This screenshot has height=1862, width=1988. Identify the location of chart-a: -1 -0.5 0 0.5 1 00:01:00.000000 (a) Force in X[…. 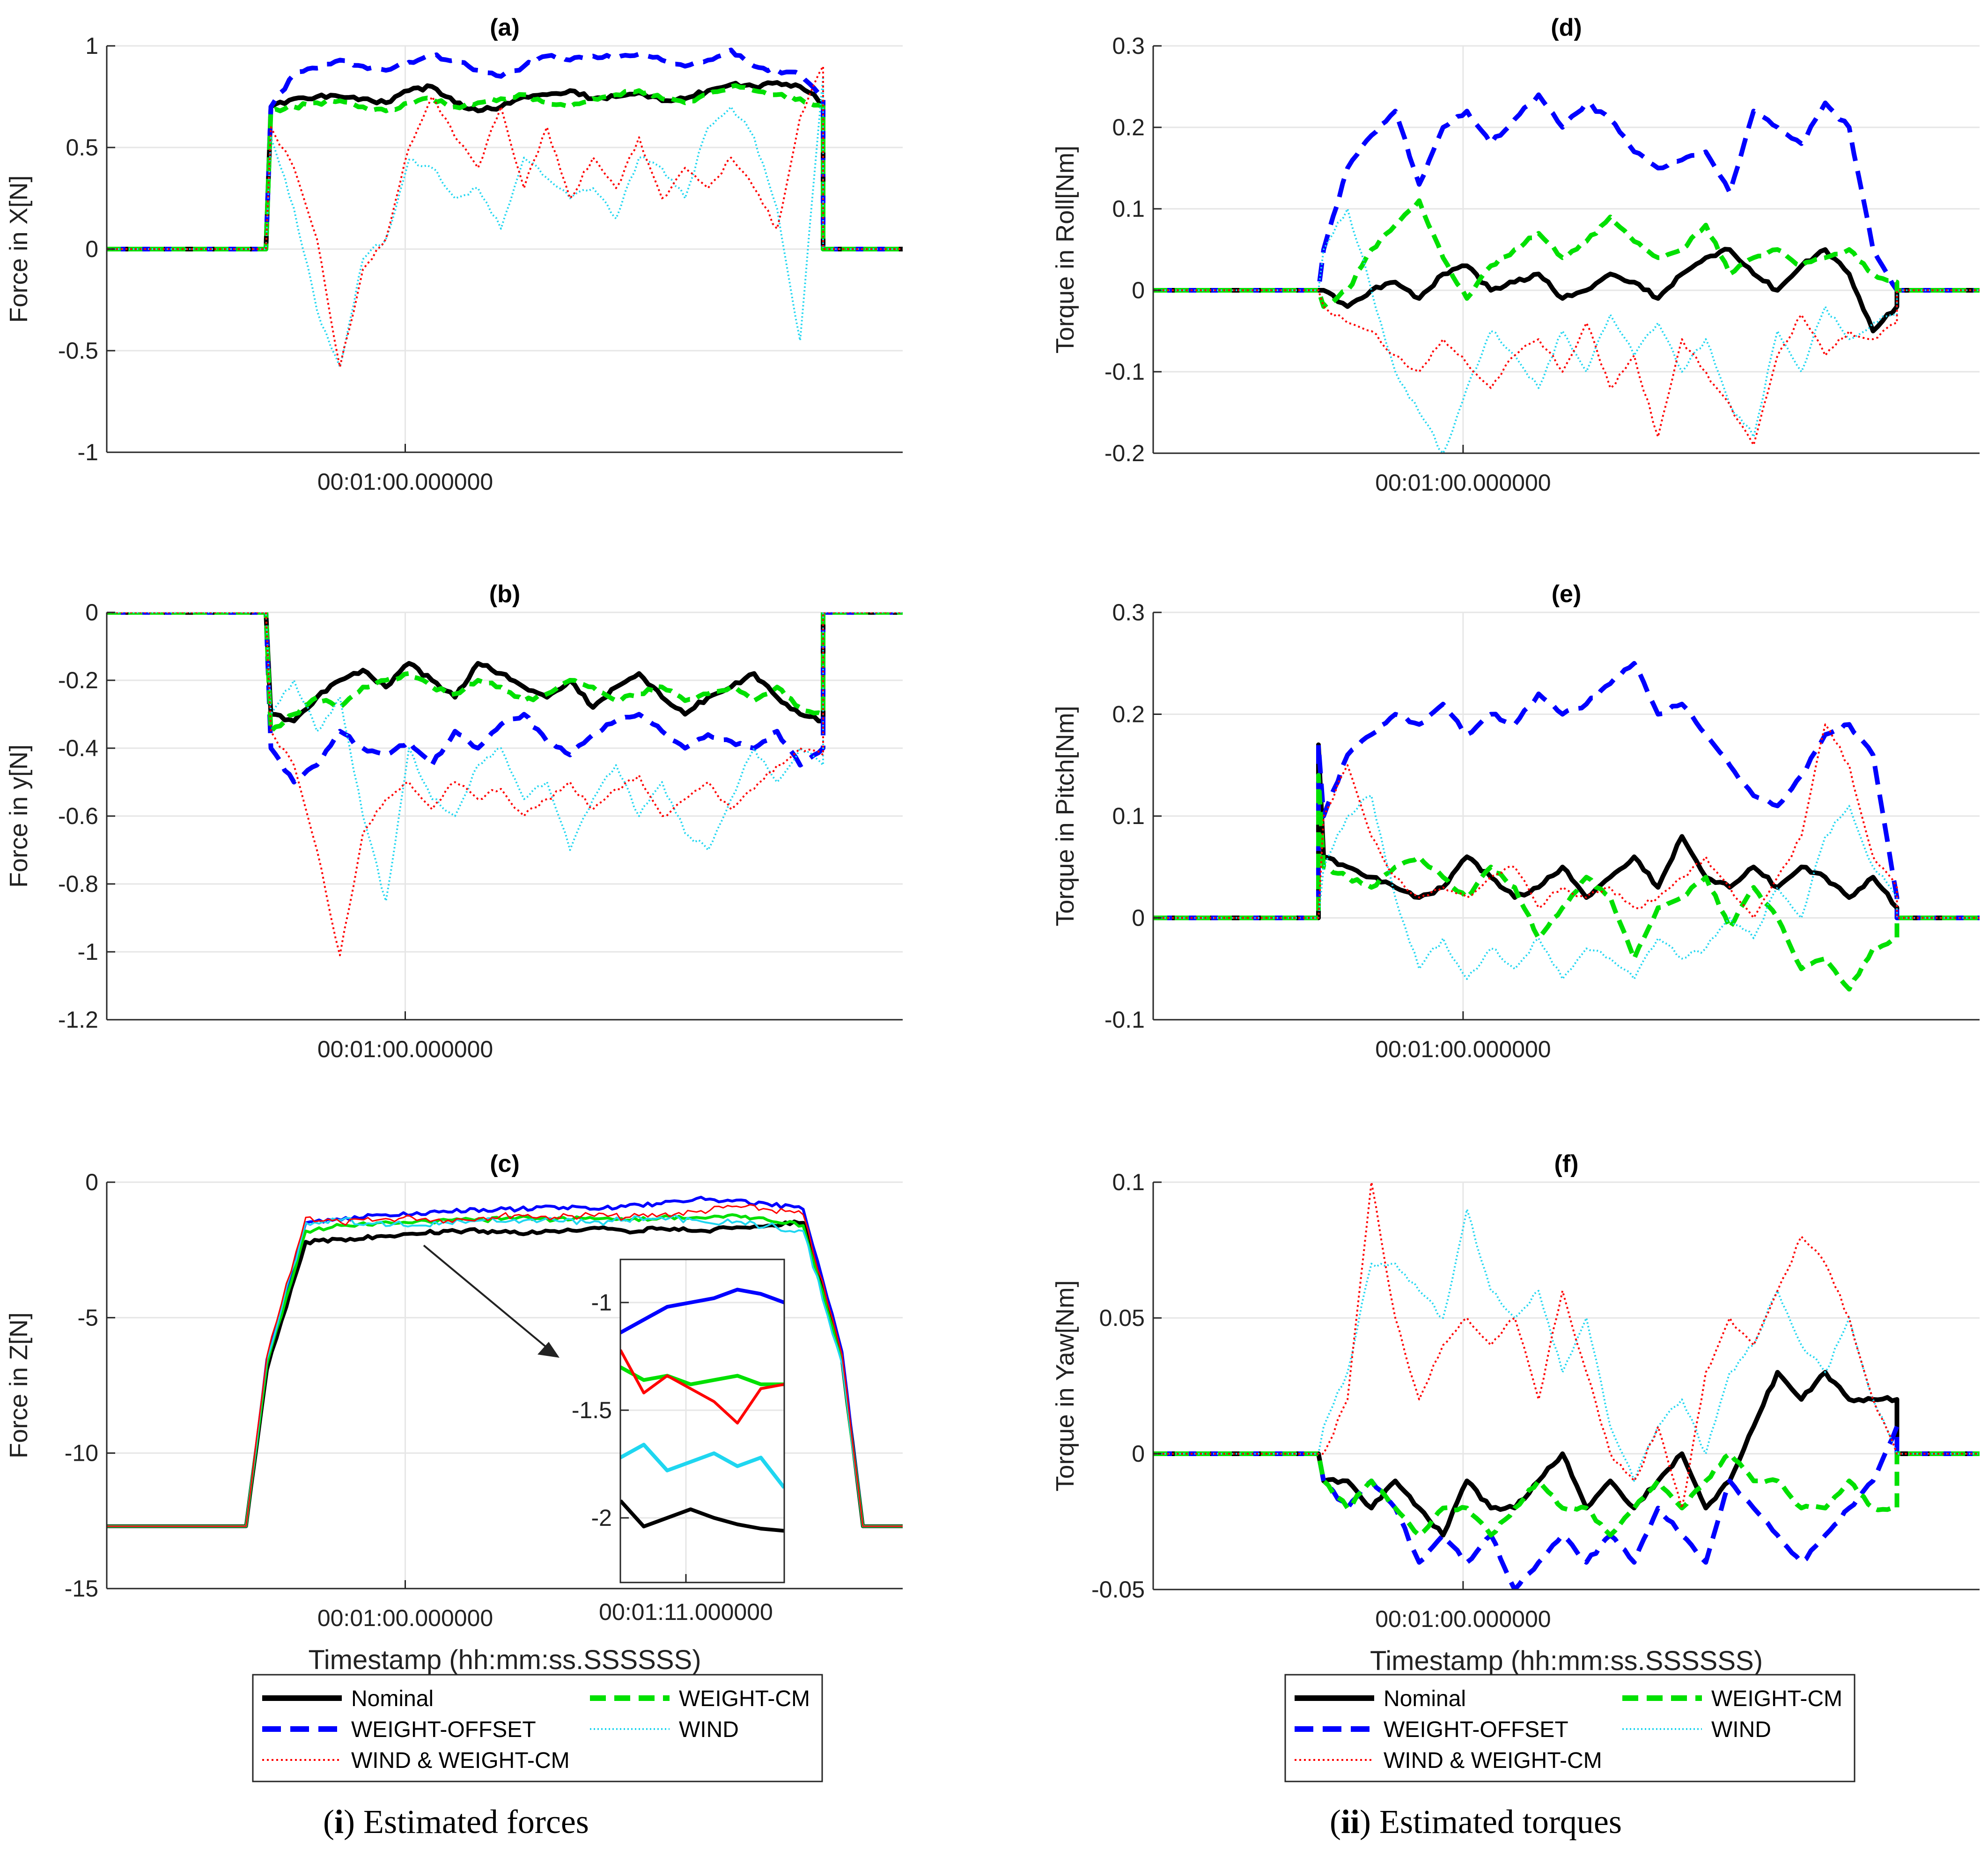
(454, 254).